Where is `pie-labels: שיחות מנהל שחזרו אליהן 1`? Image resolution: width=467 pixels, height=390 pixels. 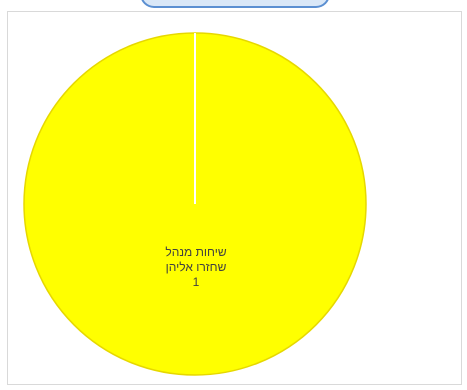 pie-labels: שיחות מנהל שחזרו אליהן 1 is located at coordinates (195, 267).